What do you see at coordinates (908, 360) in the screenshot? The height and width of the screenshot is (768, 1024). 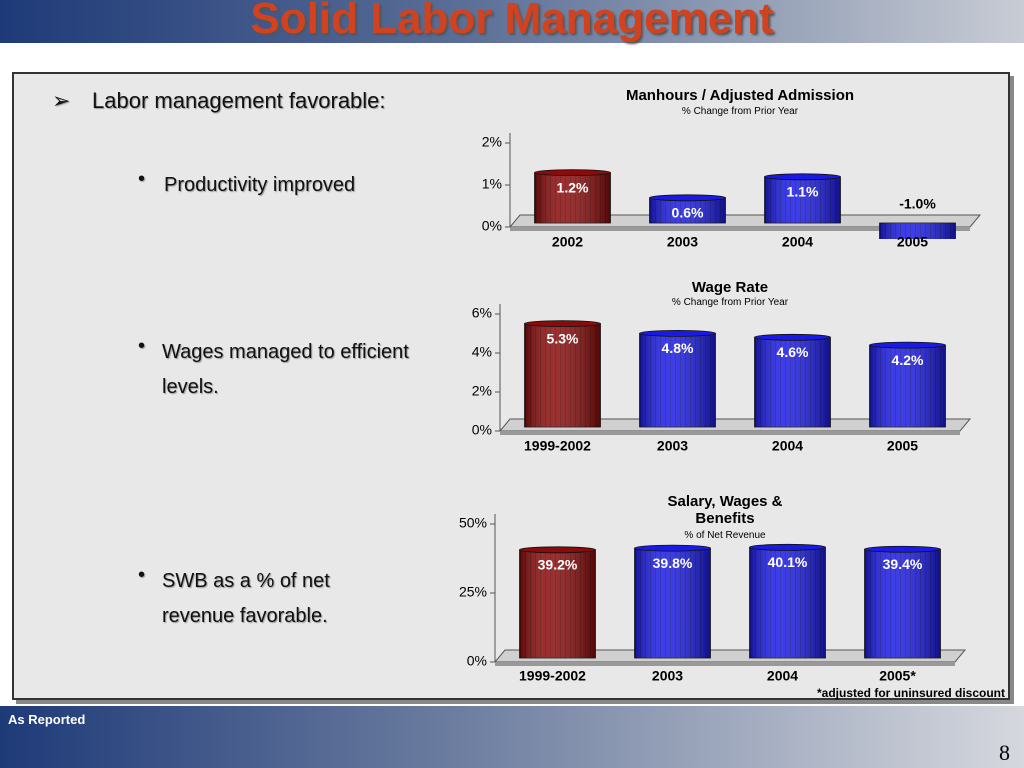 I see `value-label: 4.2%` at bounding box center [908, 360].